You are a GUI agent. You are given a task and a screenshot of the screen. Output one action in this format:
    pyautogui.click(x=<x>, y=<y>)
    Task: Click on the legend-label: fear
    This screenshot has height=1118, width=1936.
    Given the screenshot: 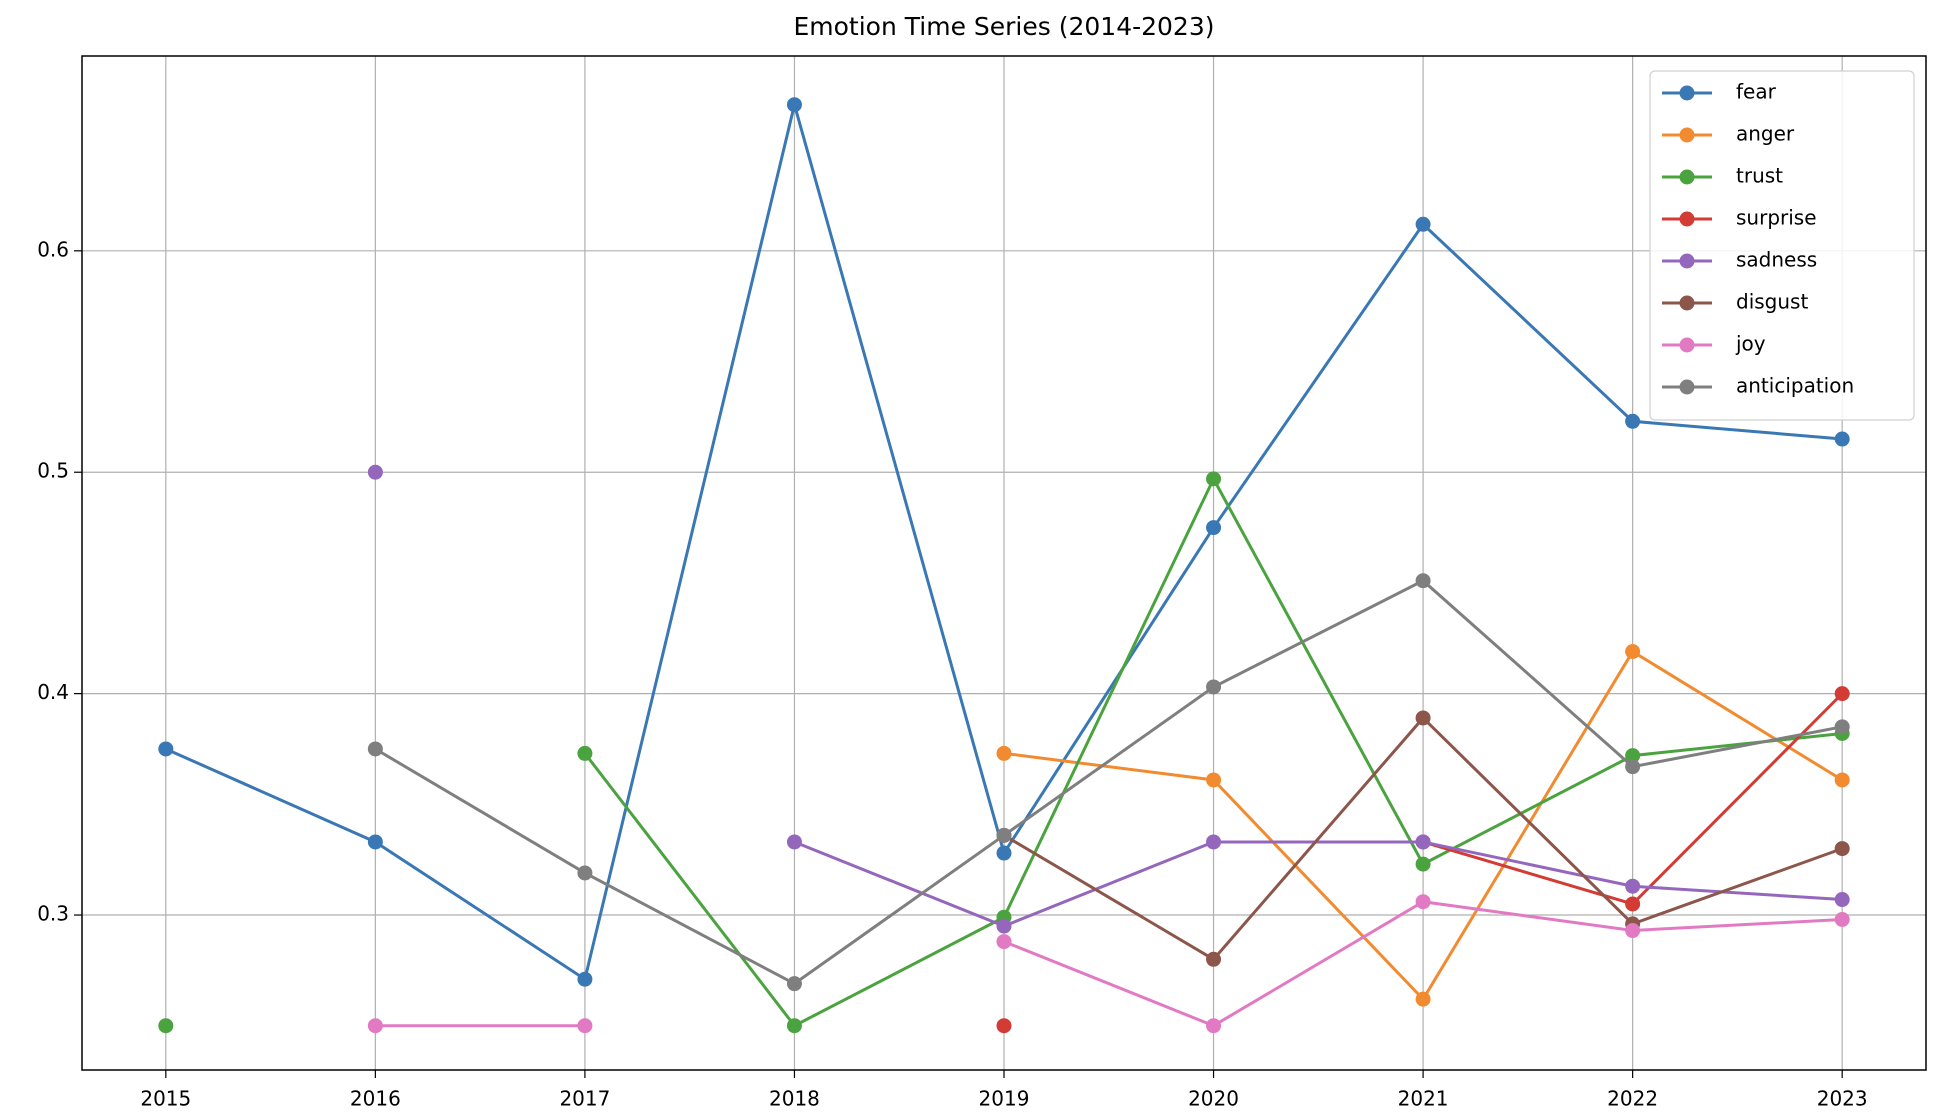 What is the action you would take?
    pyautogui.click(x=1756, y=92)
    